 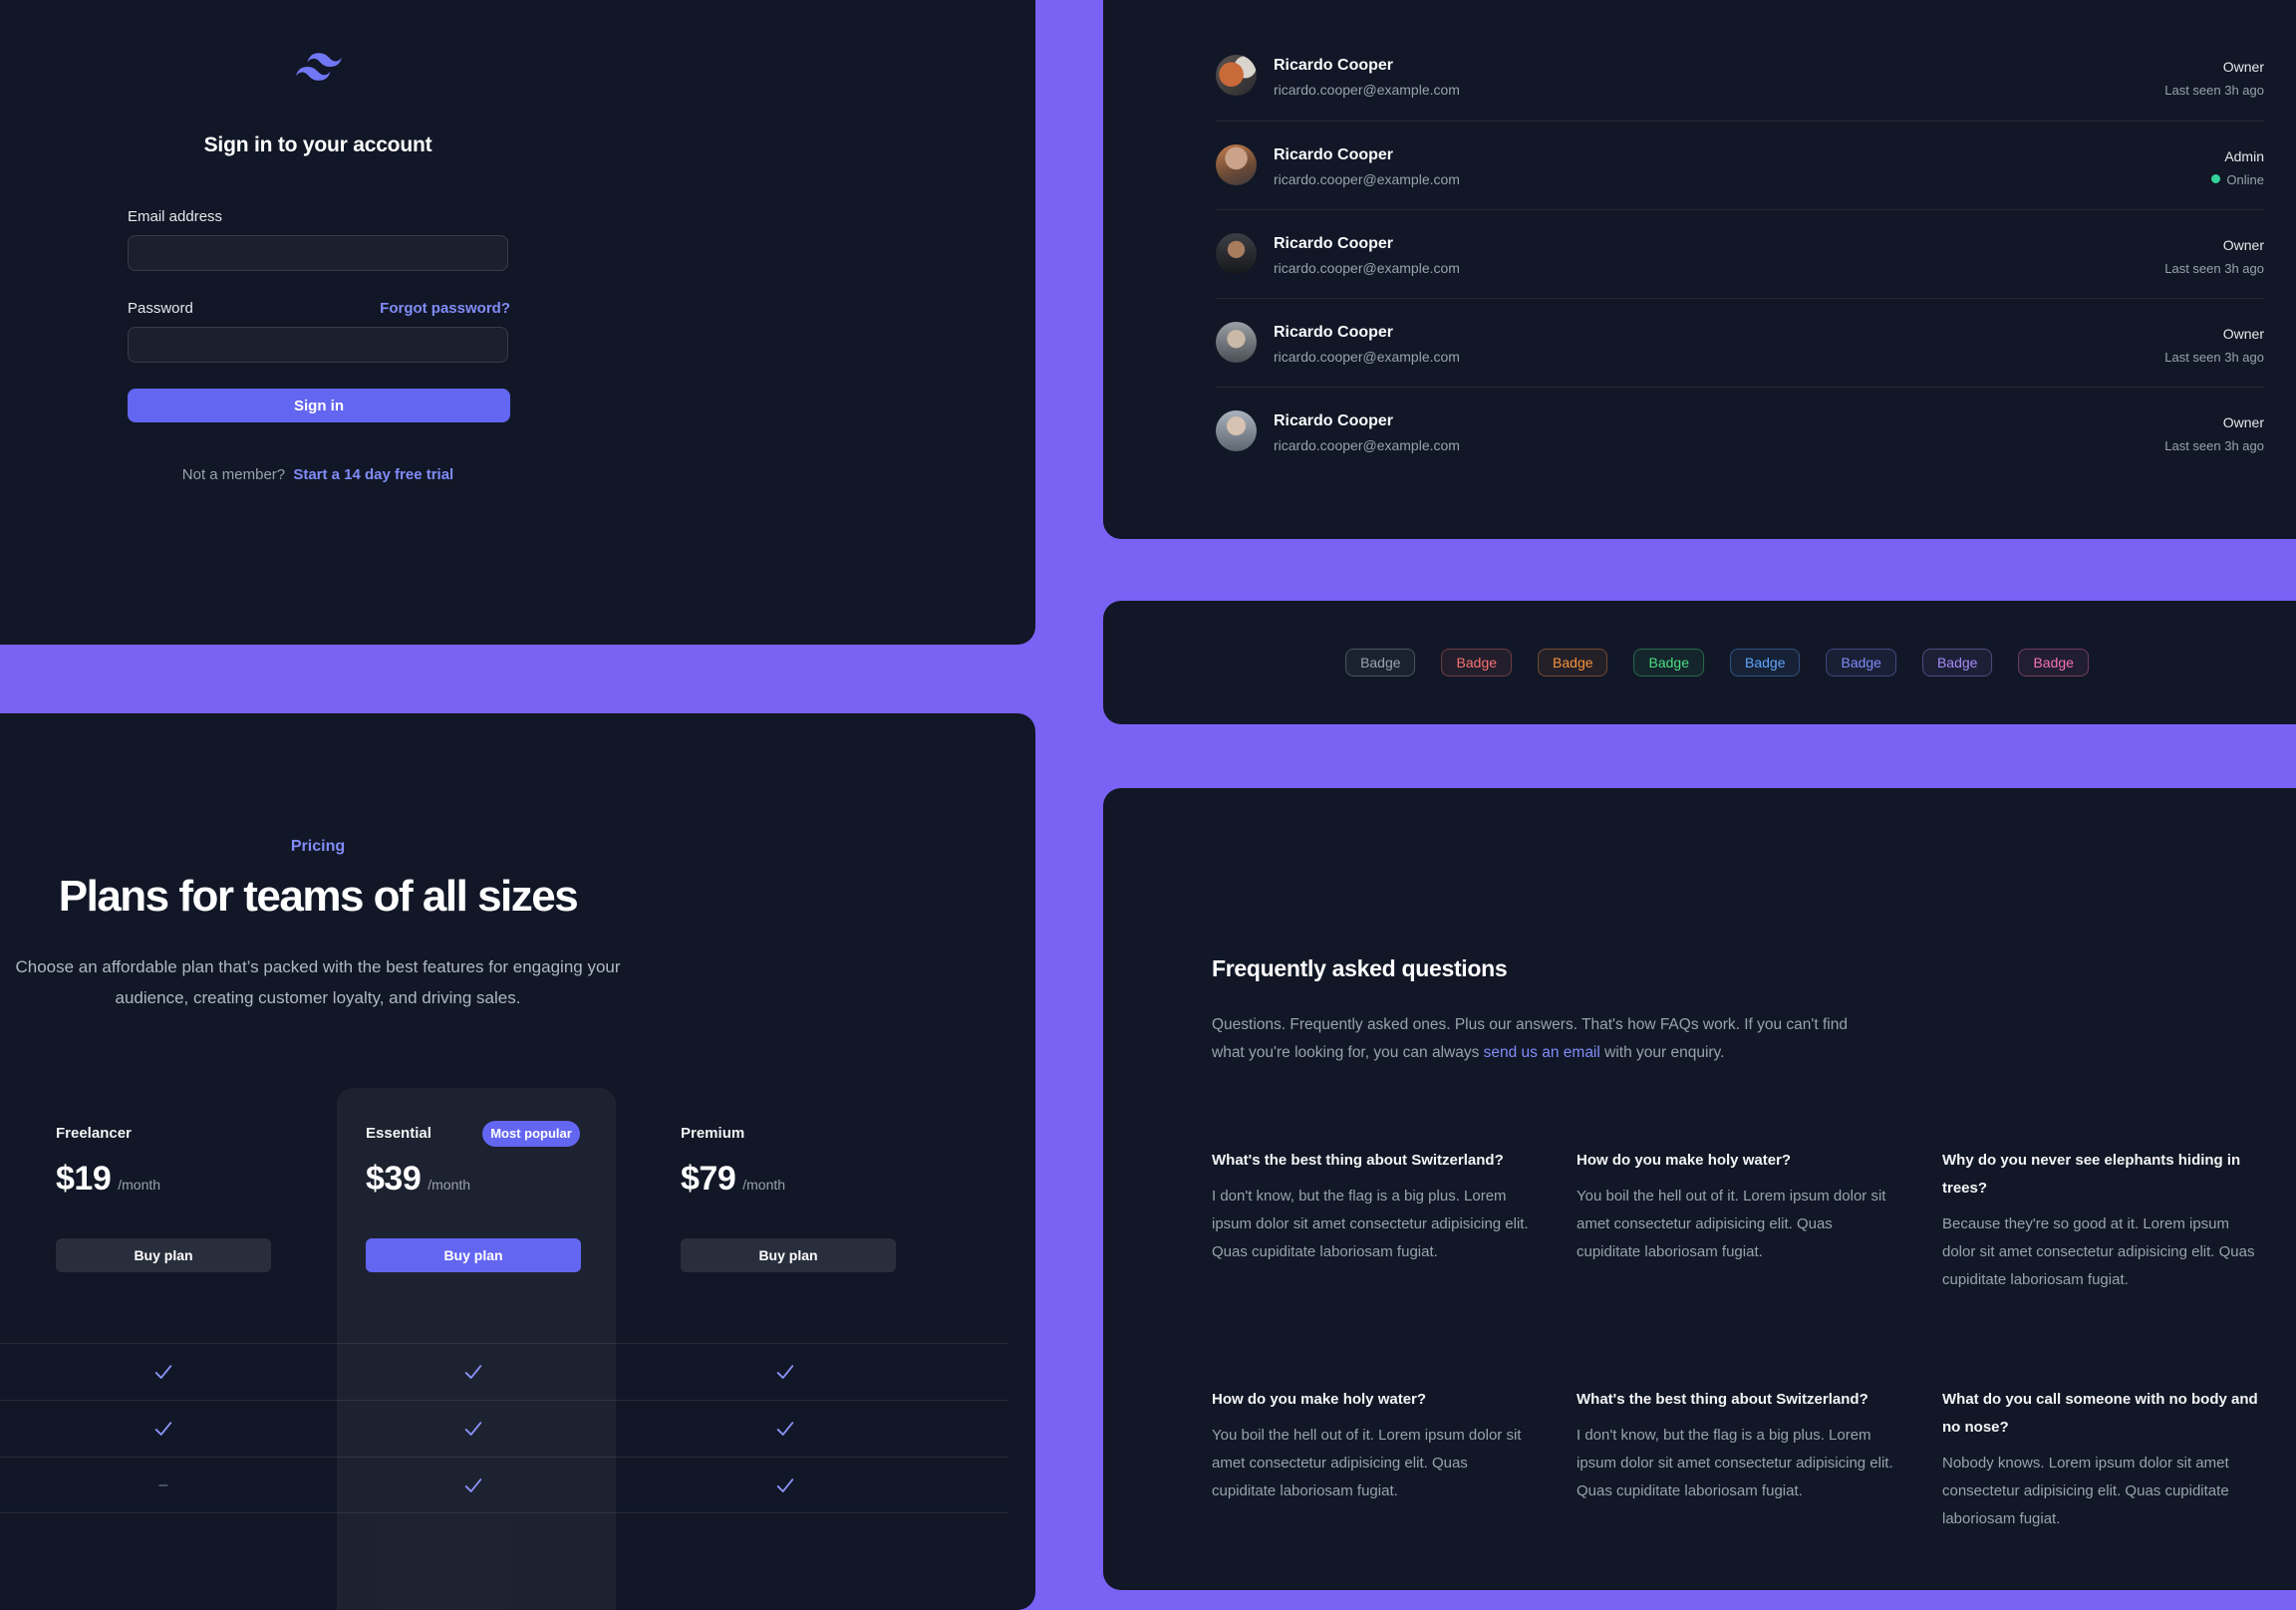 I want to click on plan-freelancer: Freelancer $19 /month Buy plan, so click(x=163, y=1203).